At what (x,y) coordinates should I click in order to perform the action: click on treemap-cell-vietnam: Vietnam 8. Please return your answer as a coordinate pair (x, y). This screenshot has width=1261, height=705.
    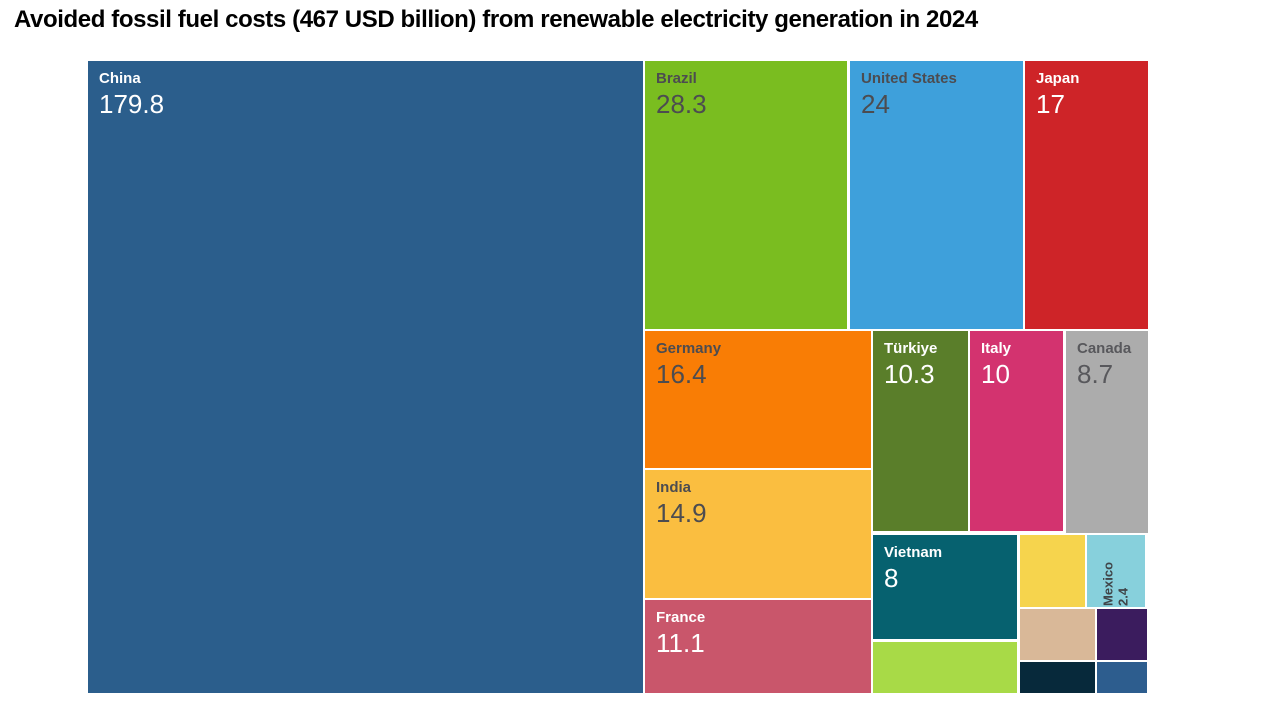
    Looking at the image, I should click on (945, 587).